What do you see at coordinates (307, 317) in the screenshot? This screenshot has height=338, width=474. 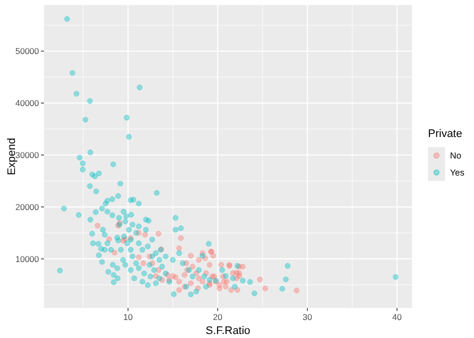 I see `x-tick-label: 30` at bounding box center [307, 317].